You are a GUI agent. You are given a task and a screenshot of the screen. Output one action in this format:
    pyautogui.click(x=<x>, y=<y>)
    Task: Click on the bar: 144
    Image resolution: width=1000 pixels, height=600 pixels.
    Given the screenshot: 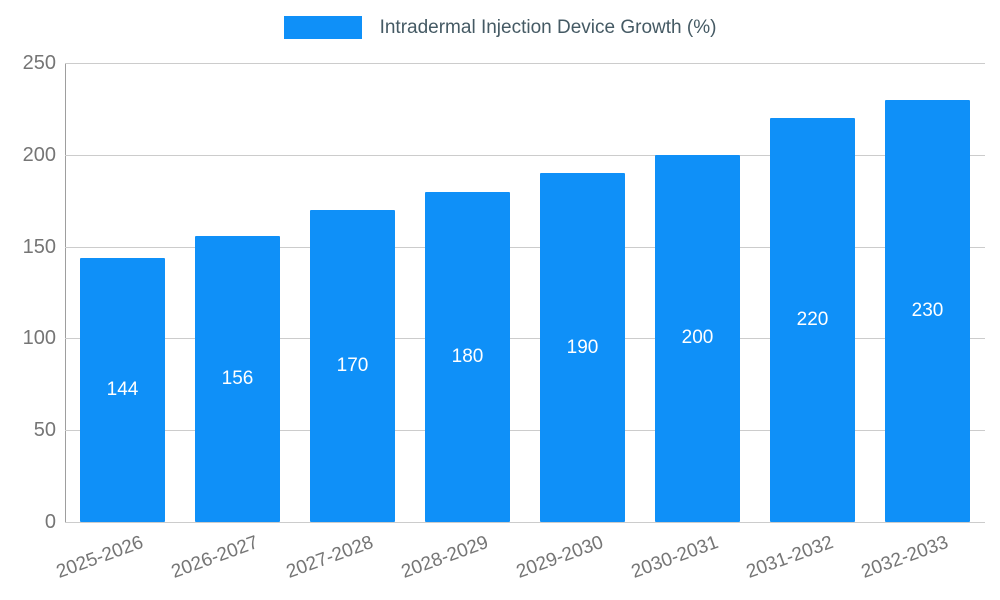 What is the action you would take?
    pyautogui.click(x=122, y=389)
    